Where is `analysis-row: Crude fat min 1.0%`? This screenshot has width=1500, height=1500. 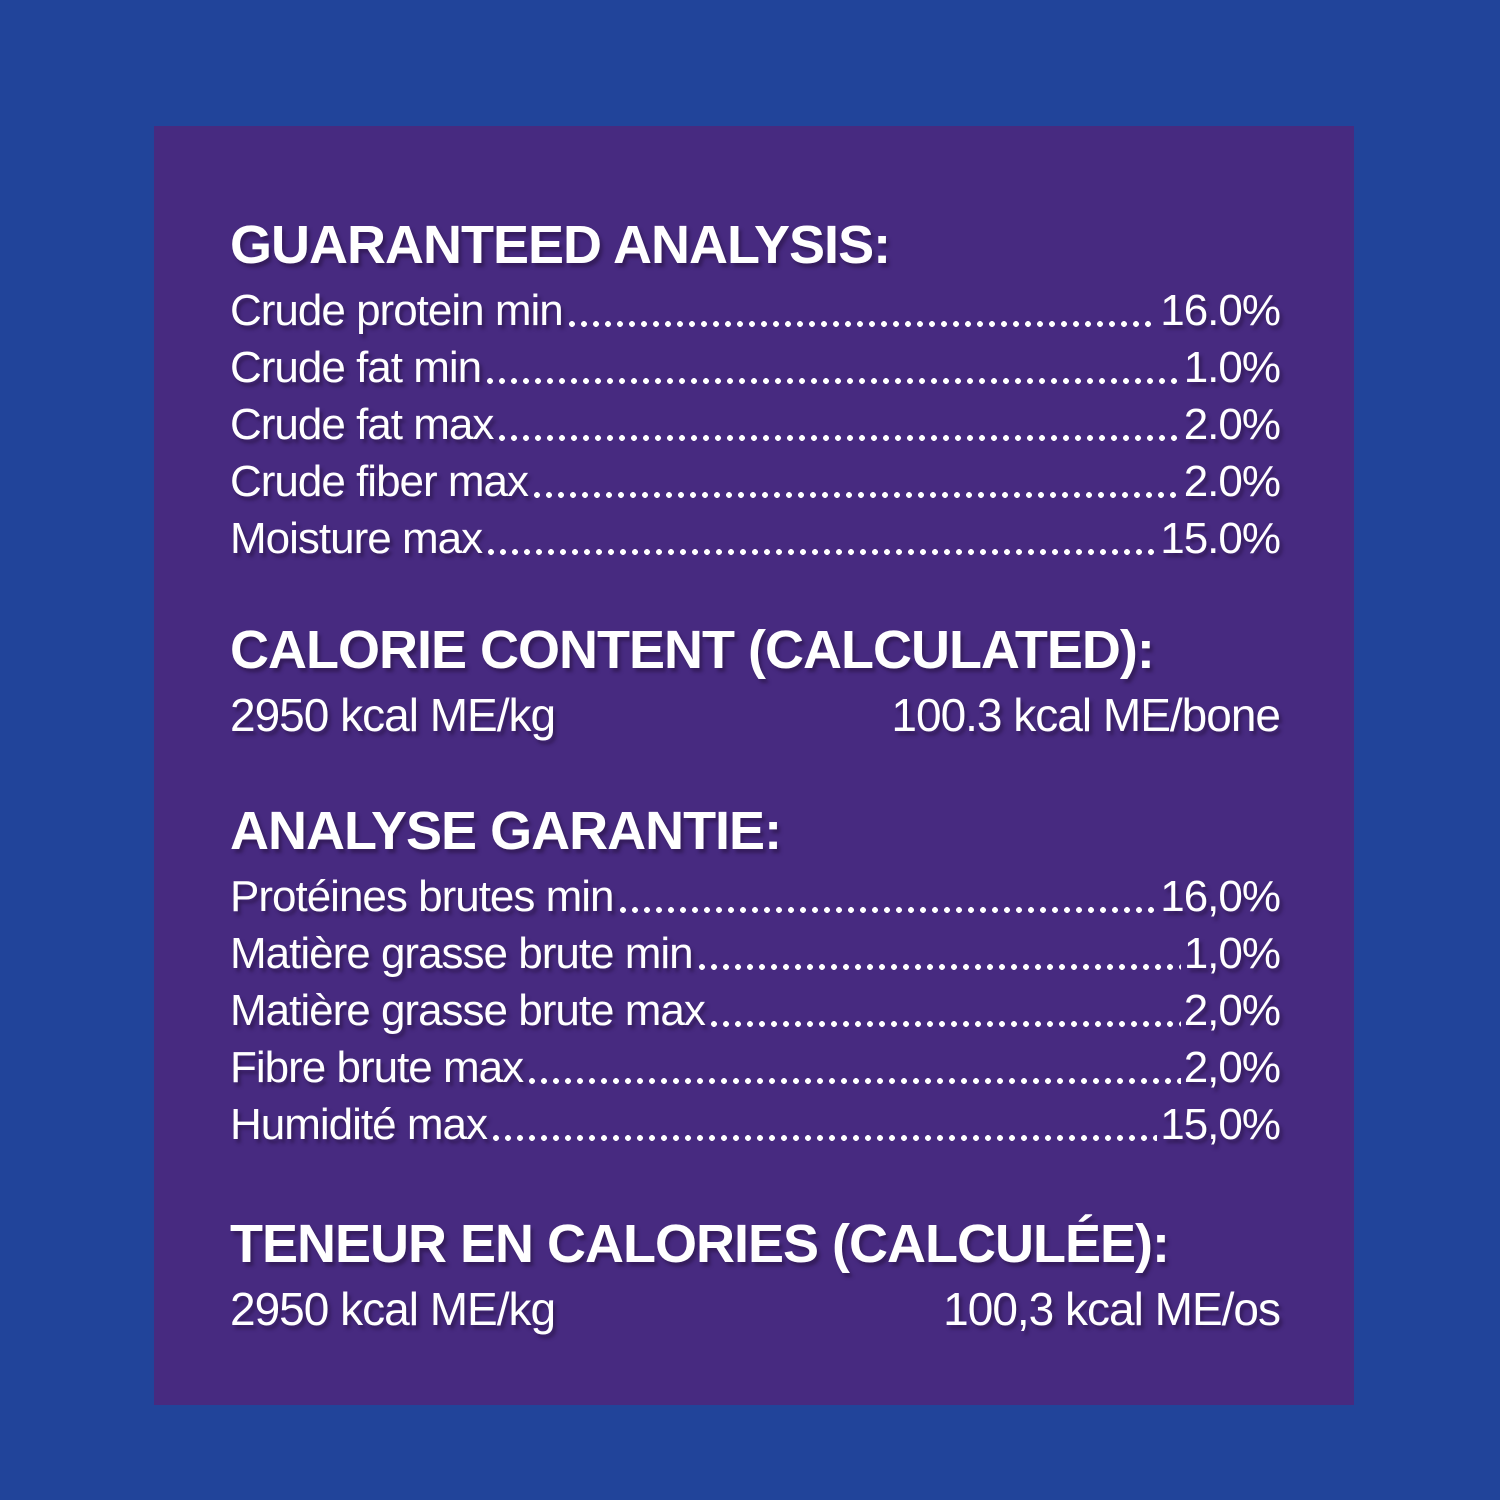
analysis-row: Crude fat min 1.0% is located at coordinates (755, 367).